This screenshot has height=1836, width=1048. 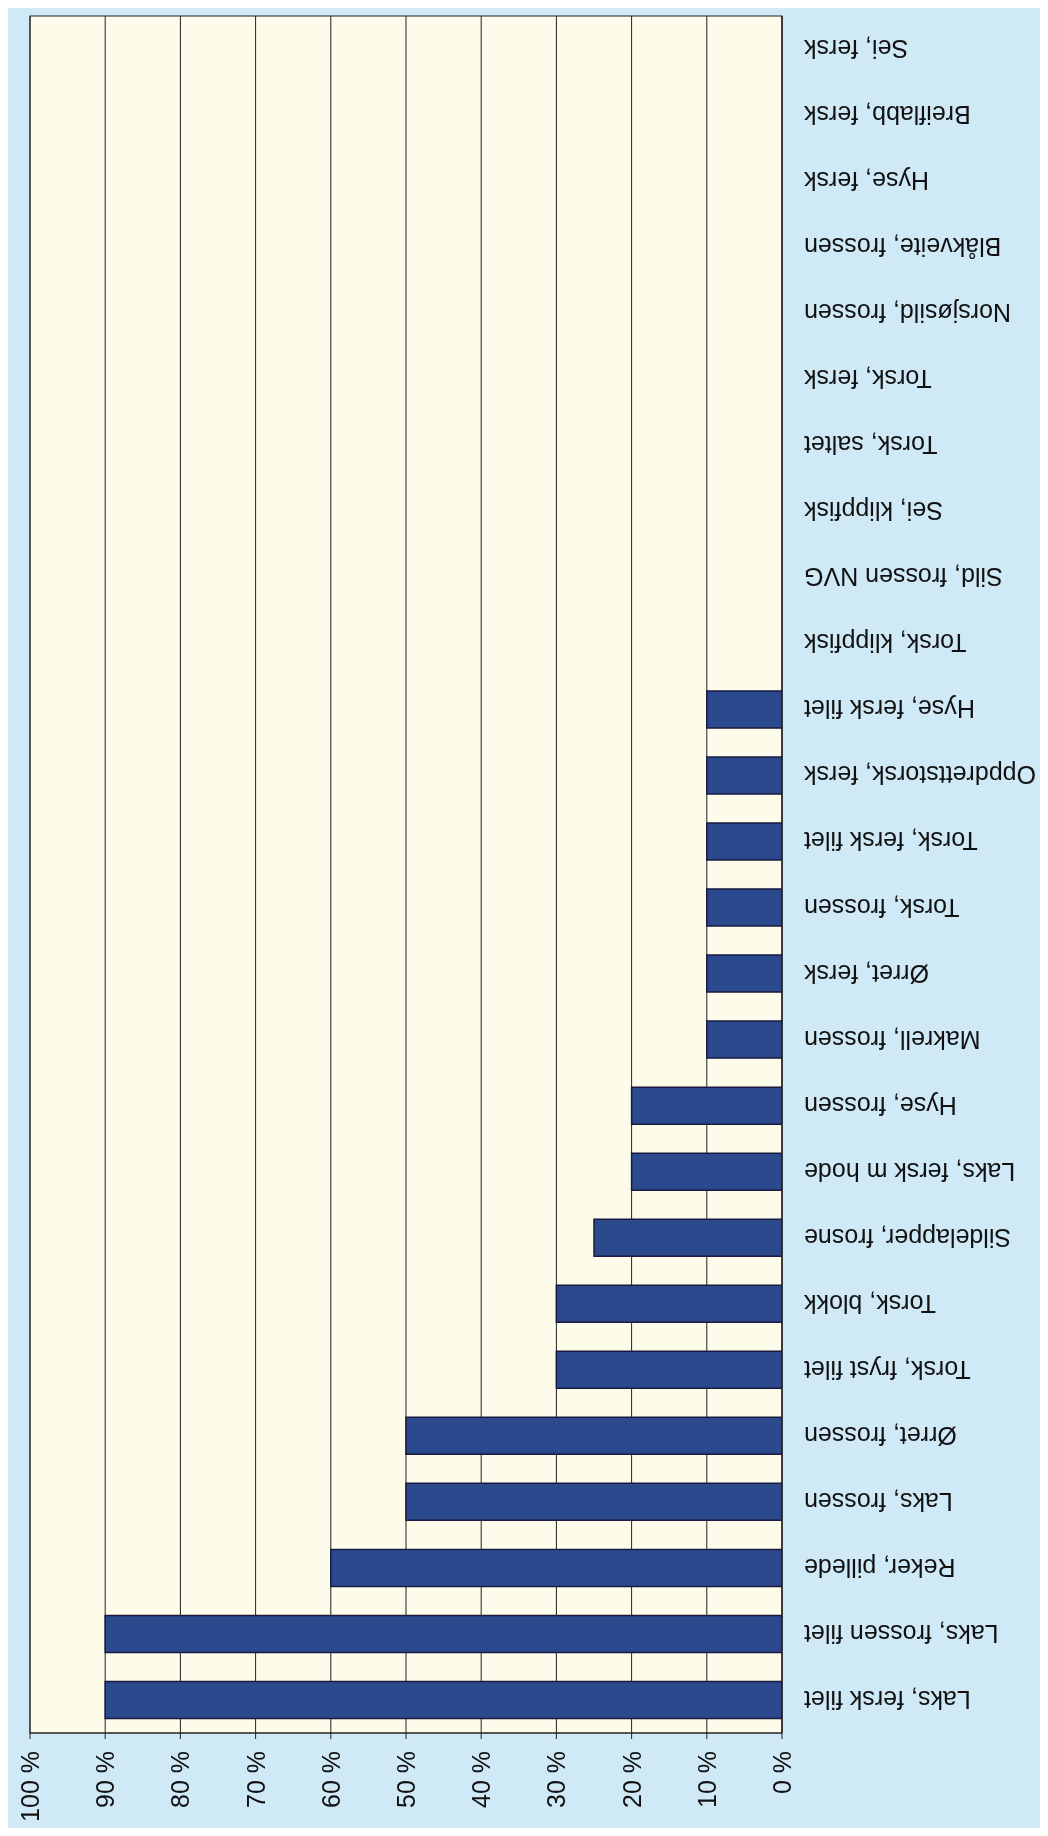 What do you see at coordinates (873, 511) in the screenshot?
I see `y-tick-label: Sei, klippfisk` at bounding box center [873, 511].